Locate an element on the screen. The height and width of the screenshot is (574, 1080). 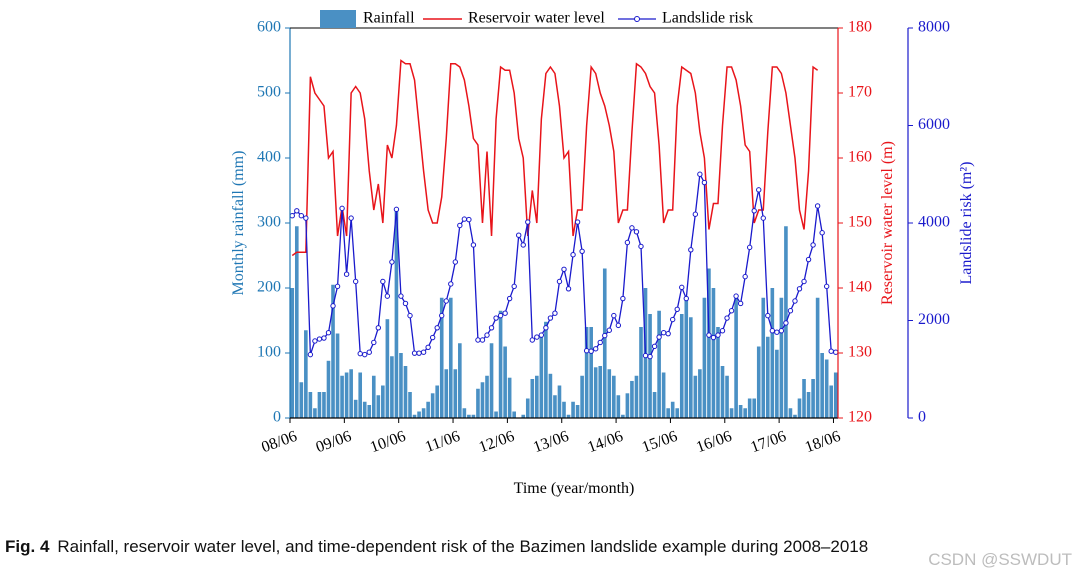
right-axis-label: Reservoir water level (m) is located at coordinates (887, 223).